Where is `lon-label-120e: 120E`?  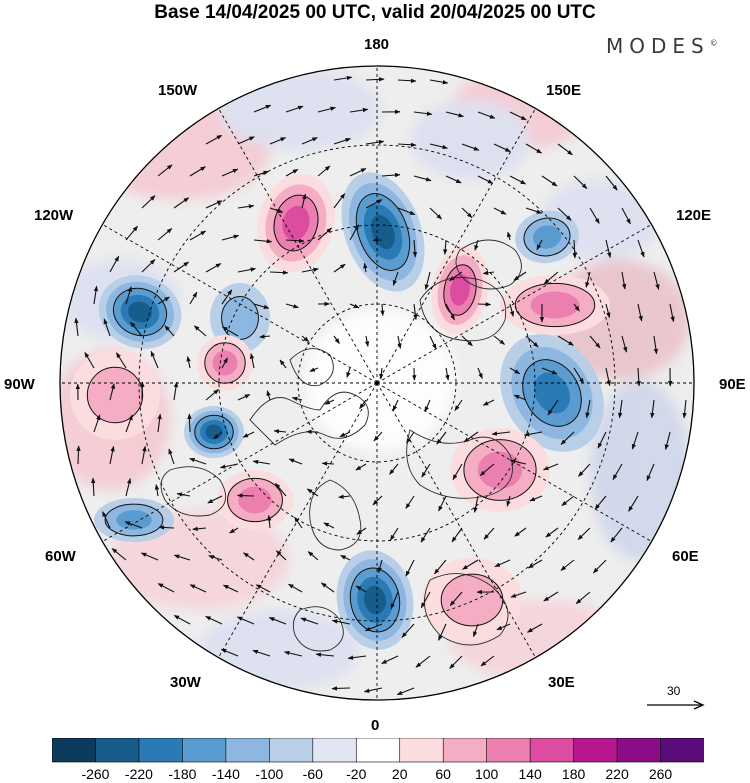
lon-label-120e: 120E is located at coordinates (694, 215).